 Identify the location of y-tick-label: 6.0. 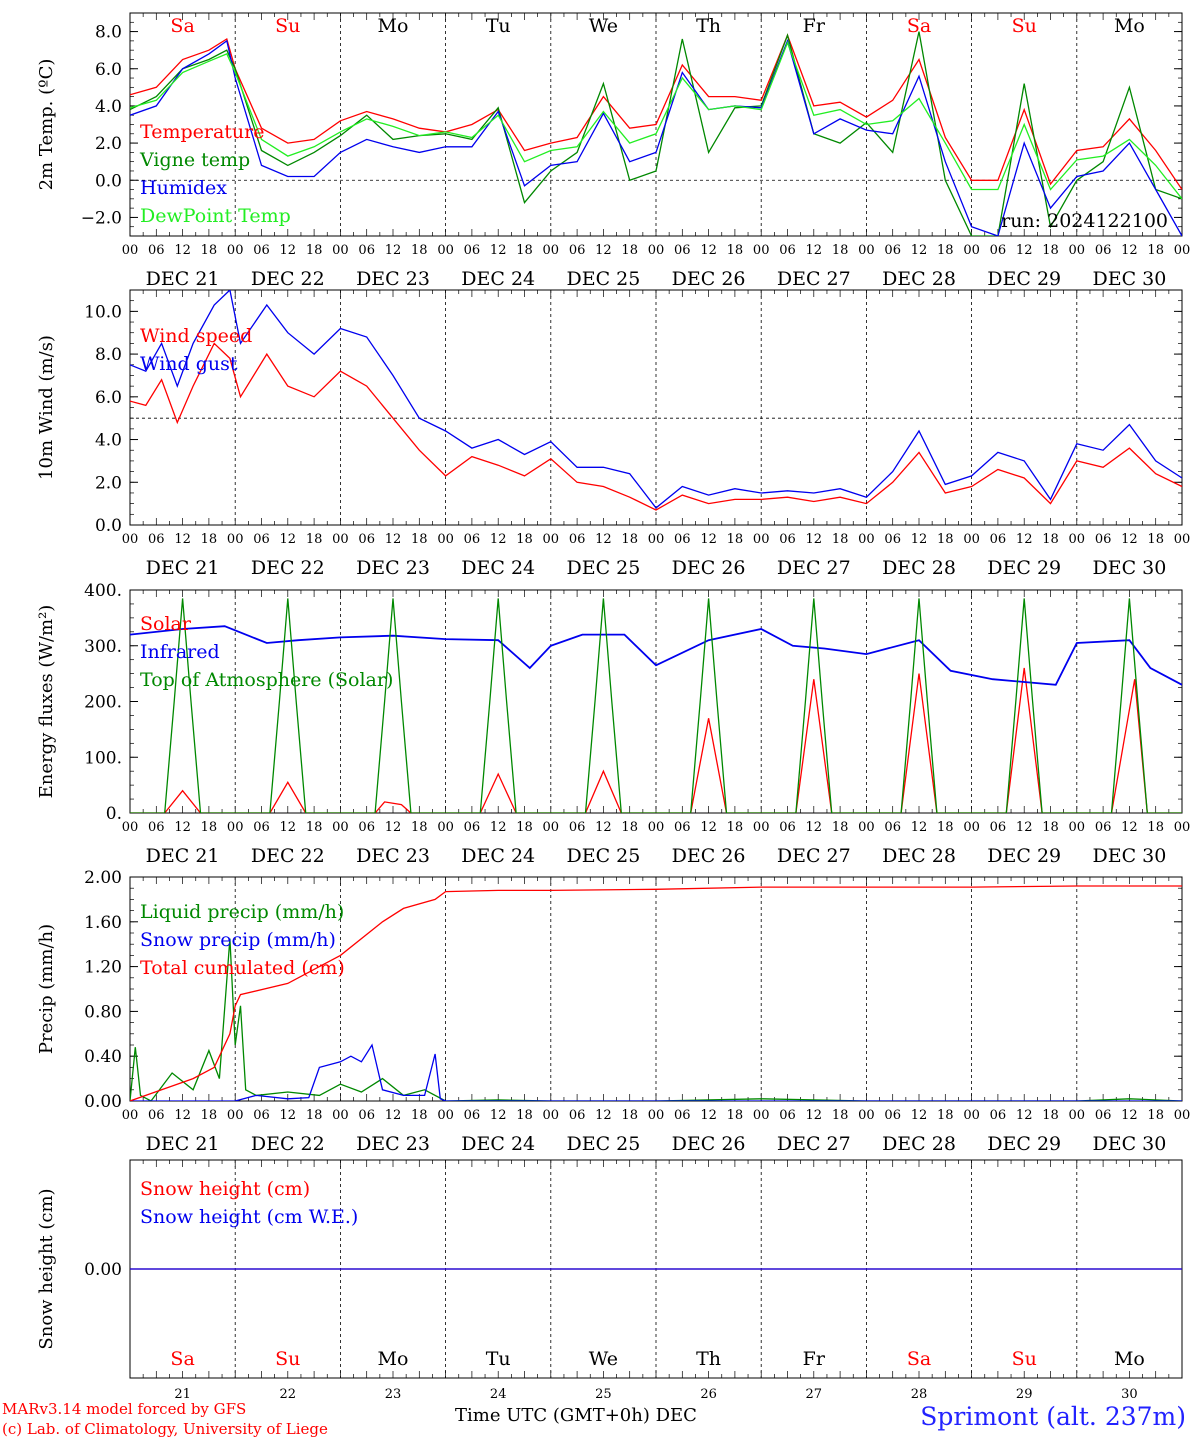
(108, 70).